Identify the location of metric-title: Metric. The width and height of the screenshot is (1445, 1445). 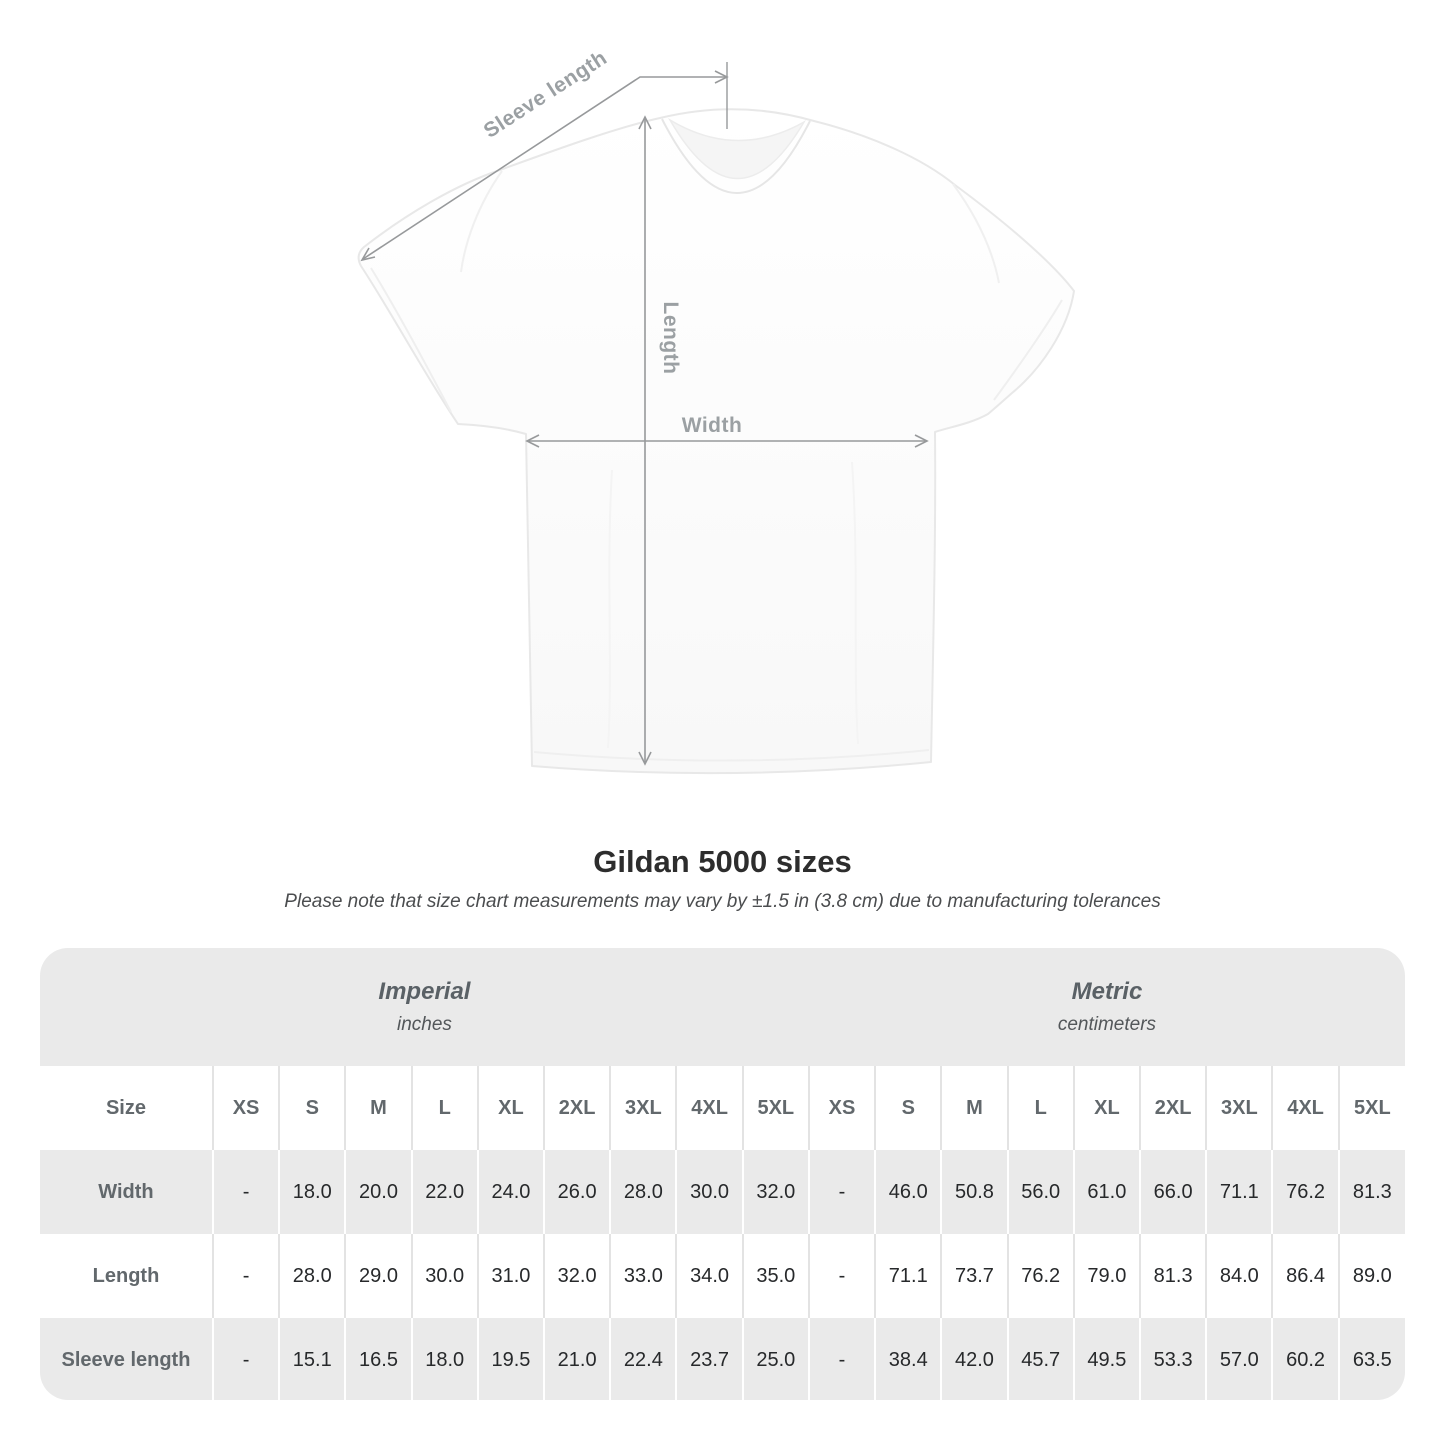
(1107, 991).